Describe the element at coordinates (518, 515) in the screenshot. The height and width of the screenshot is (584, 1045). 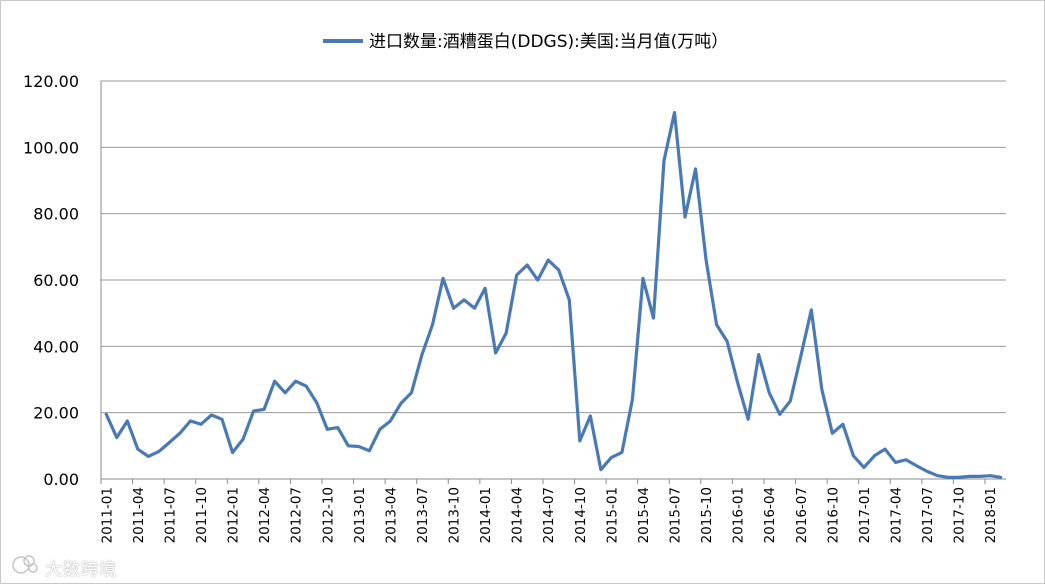
I see `x-tick-label: 2014-04` at that location.